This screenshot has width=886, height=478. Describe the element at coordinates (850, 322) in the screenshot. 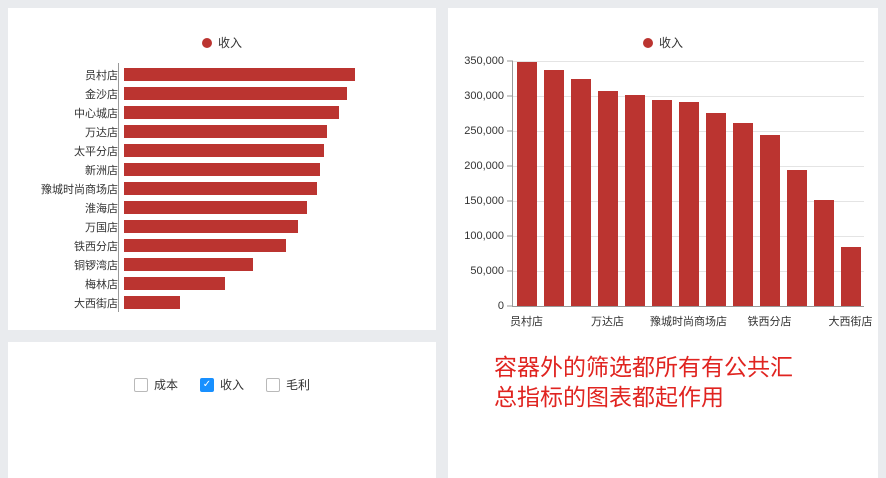

I see `x-tick-label: 大西街店` at that location.